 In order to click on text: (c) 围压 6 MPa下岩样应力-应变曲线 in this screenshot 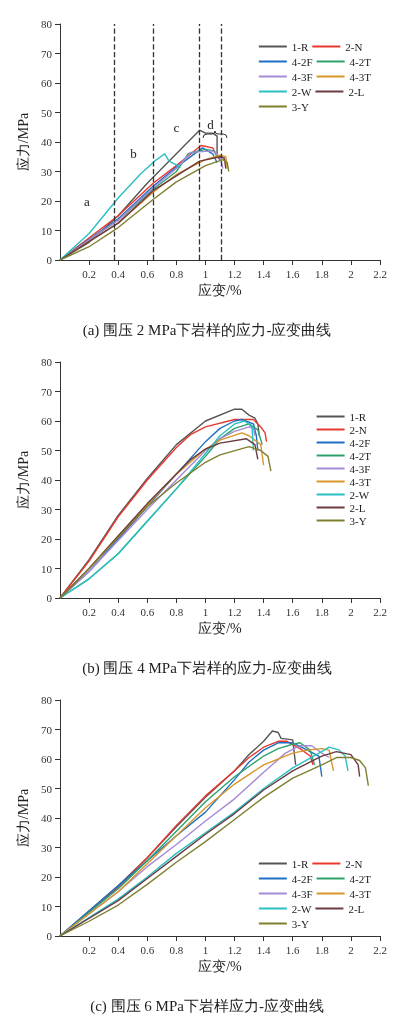, I will do `click(207, 1006)`.